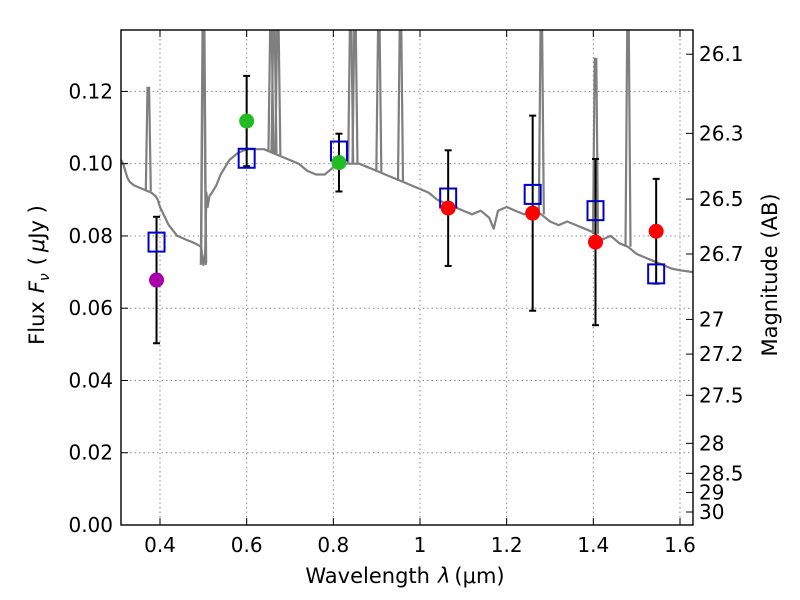 The image size is (800, 600). What do you see at coordinates (90, 164) in the screenshot?
I see `y-tick-label: 0.10` at bounding box center [90, 164].